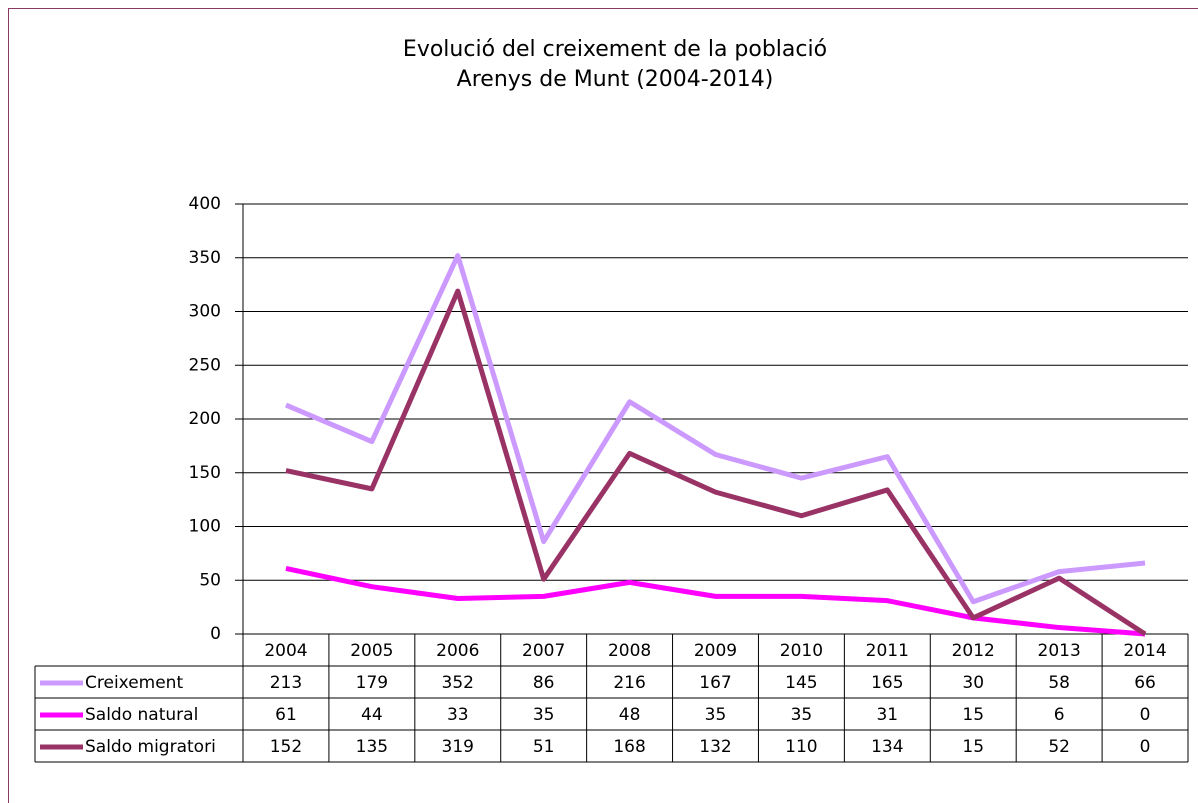  What do you see at coordinates (458, 683) in the screenshot?
I see `table-value: 352` at bounding box center [458, 683].